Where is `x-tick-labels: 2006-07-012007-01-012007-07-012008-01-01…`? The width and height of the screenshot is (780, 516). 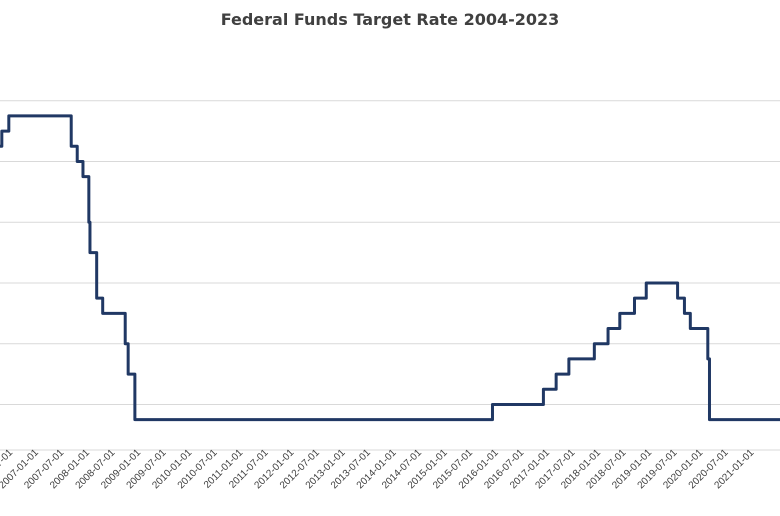
x-tick-labels: 2006-07-012007-01-012007-07-012008-01-01… is located at coordinates (378, 469).